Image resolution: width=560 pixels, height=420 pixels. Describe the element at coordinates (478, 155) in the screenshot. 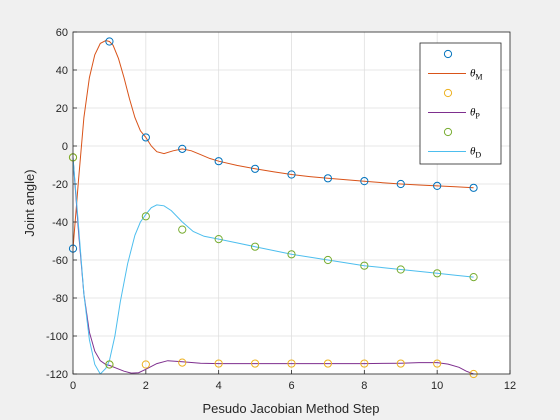

I see `legend-label-subscript: D` at that location.